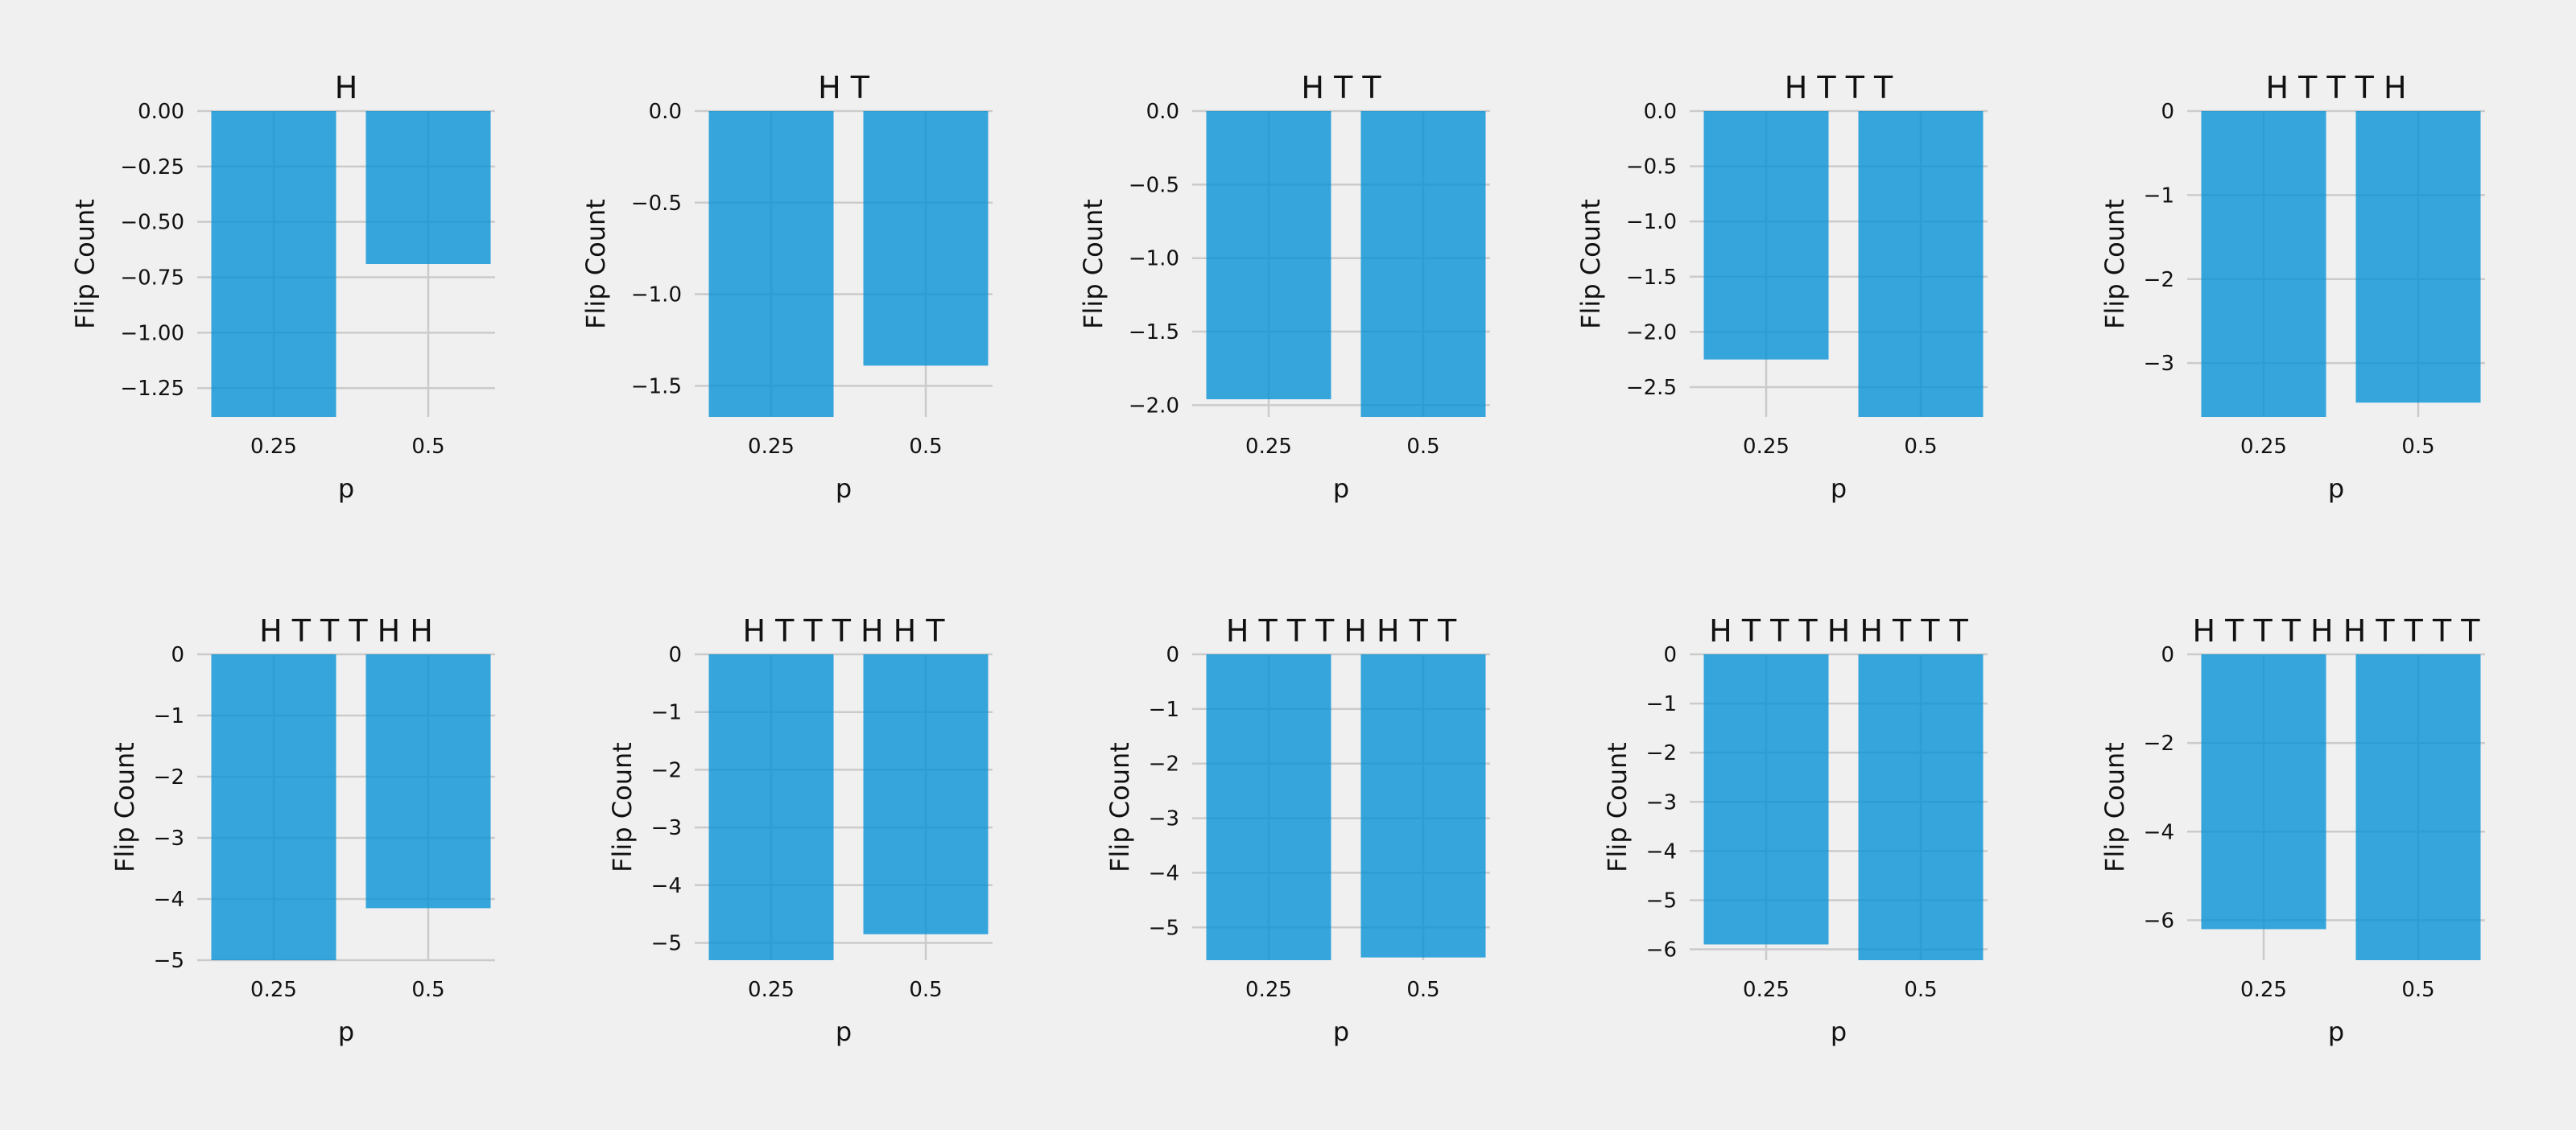  I want to click on y-tick-label: 0.00, so click(161, 112).